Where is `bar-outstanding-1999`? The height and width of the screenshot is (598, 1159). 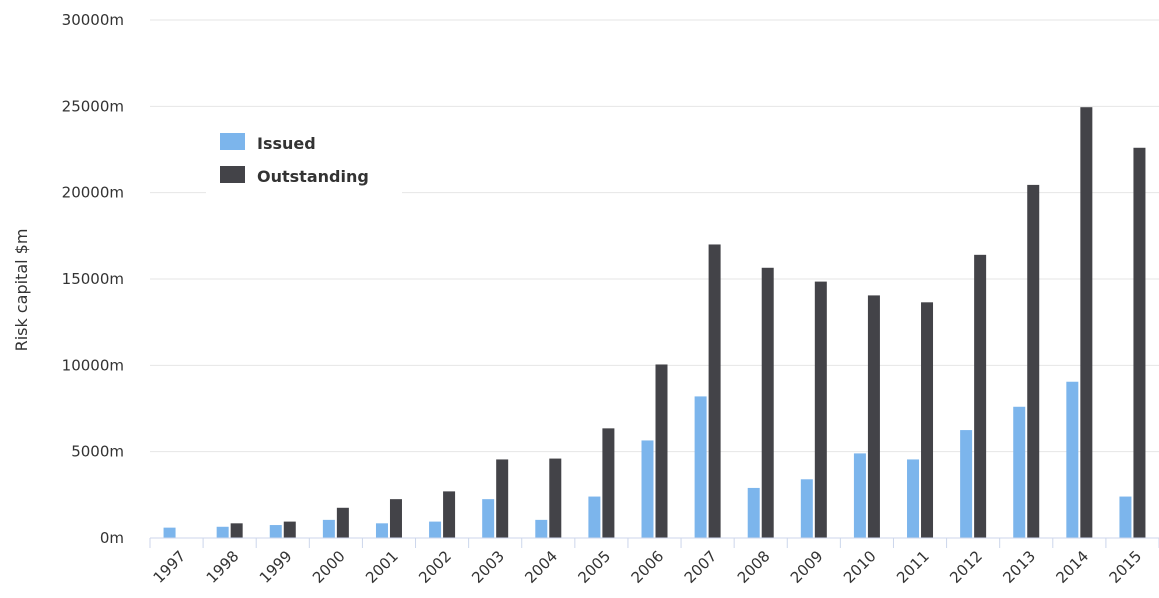
bar-outstanding-1999 is located at coordinates (289, 529).